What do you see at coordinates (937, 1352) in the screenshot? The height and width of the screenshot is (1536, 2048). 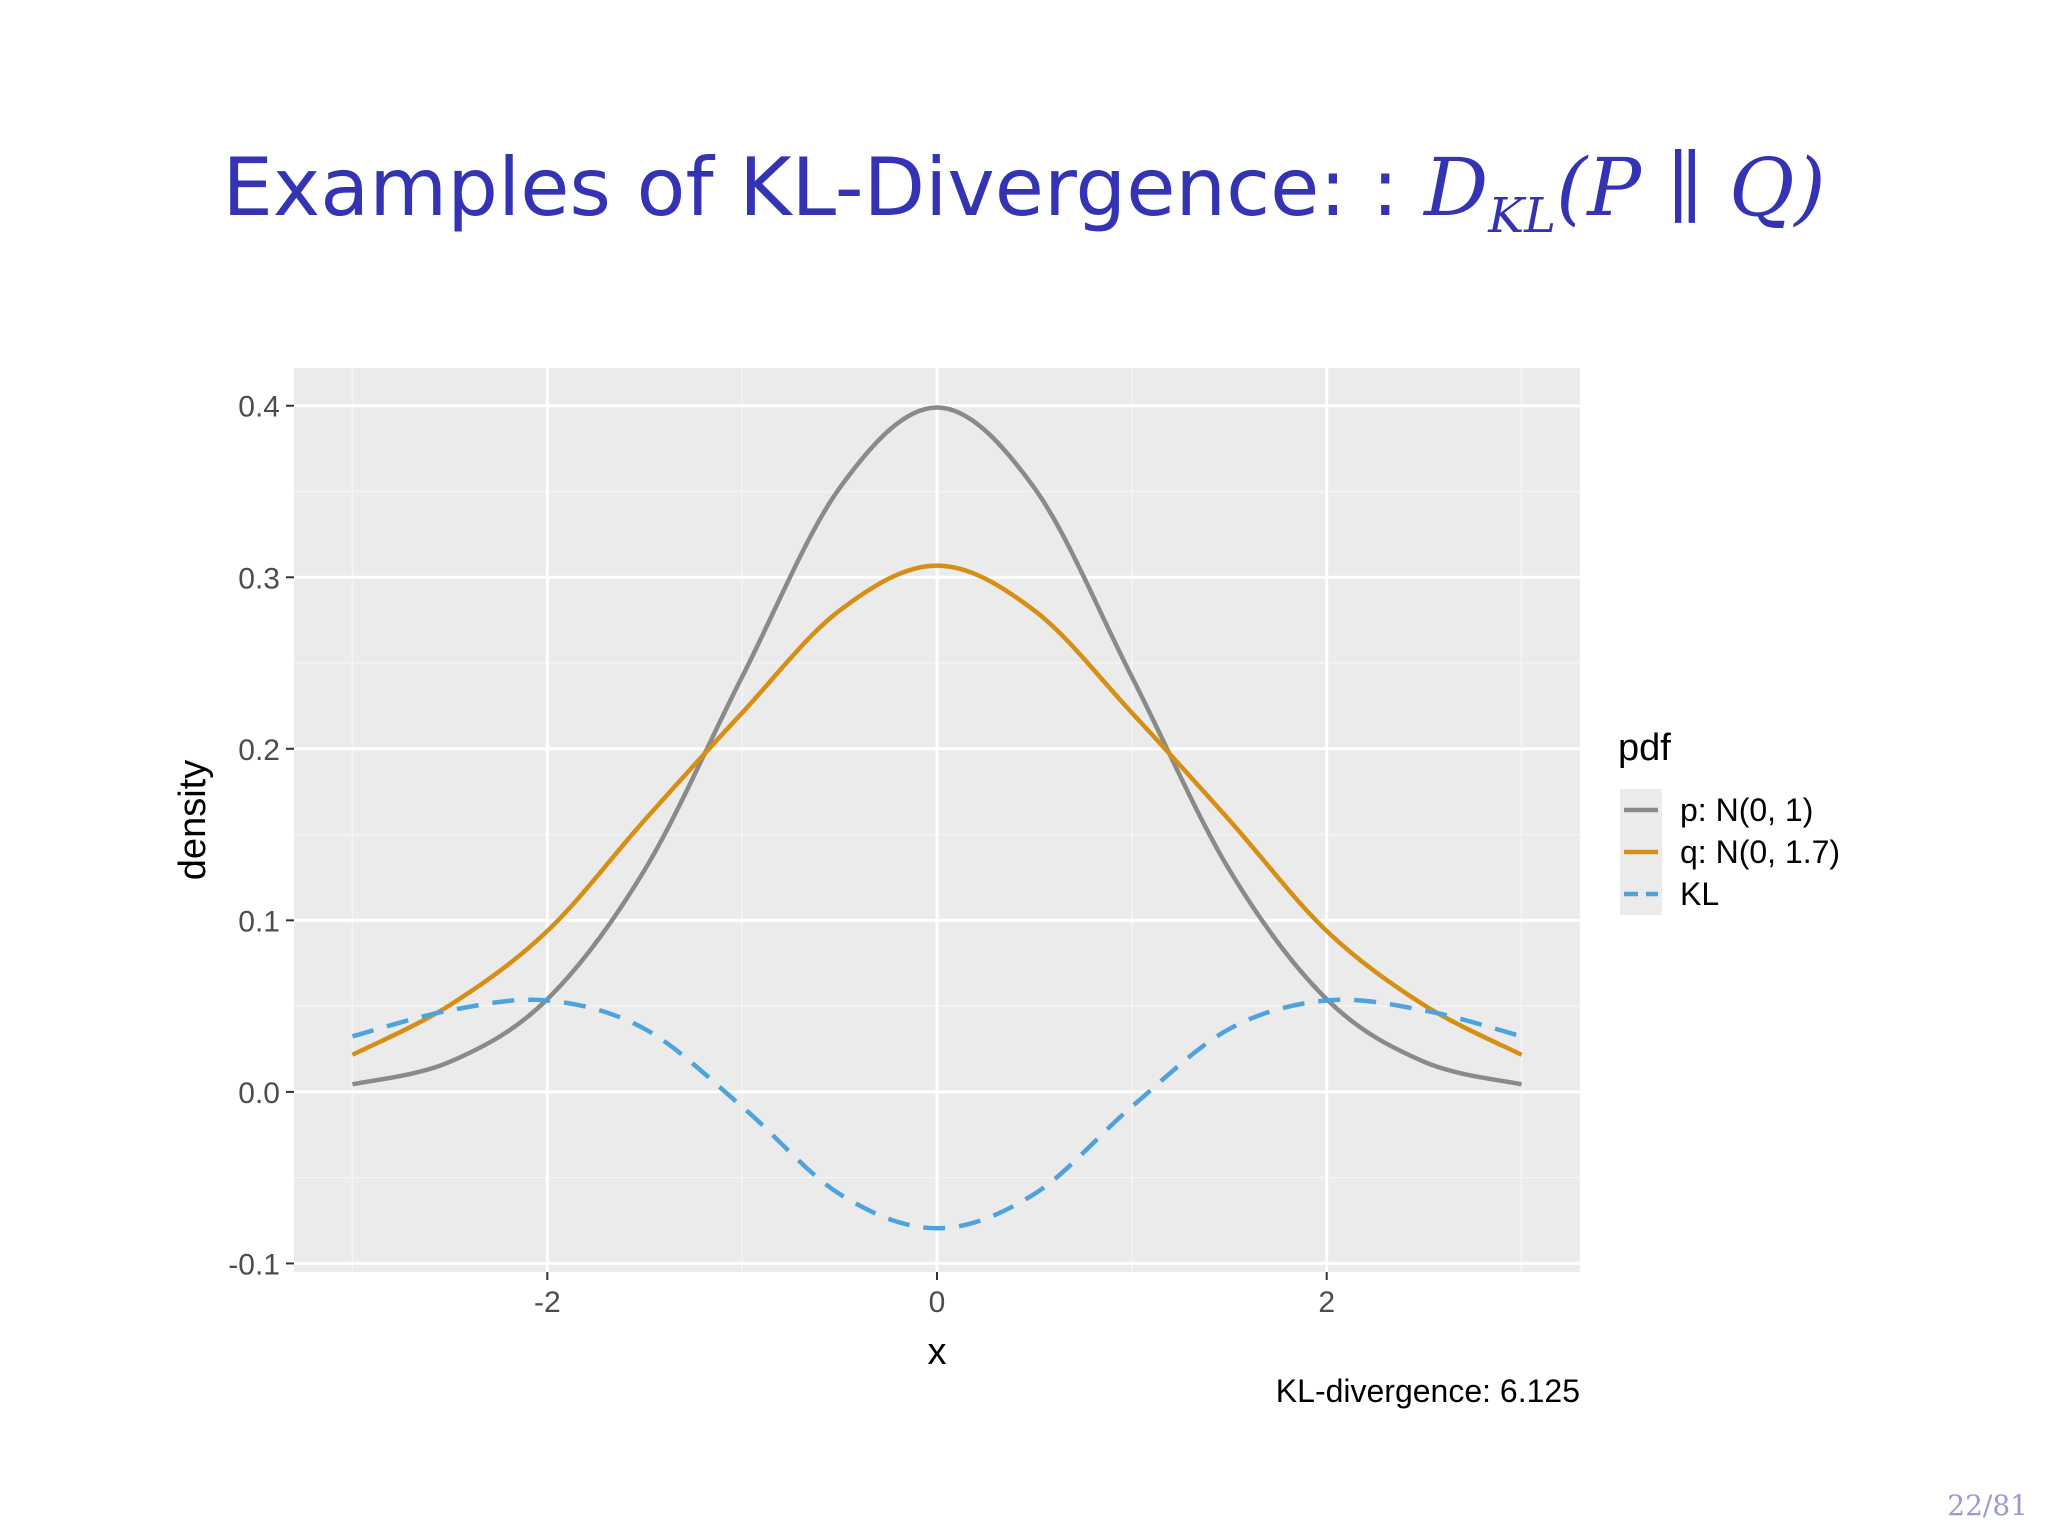 I see `x-axis-title: x` at bounding box center [937, 1352].